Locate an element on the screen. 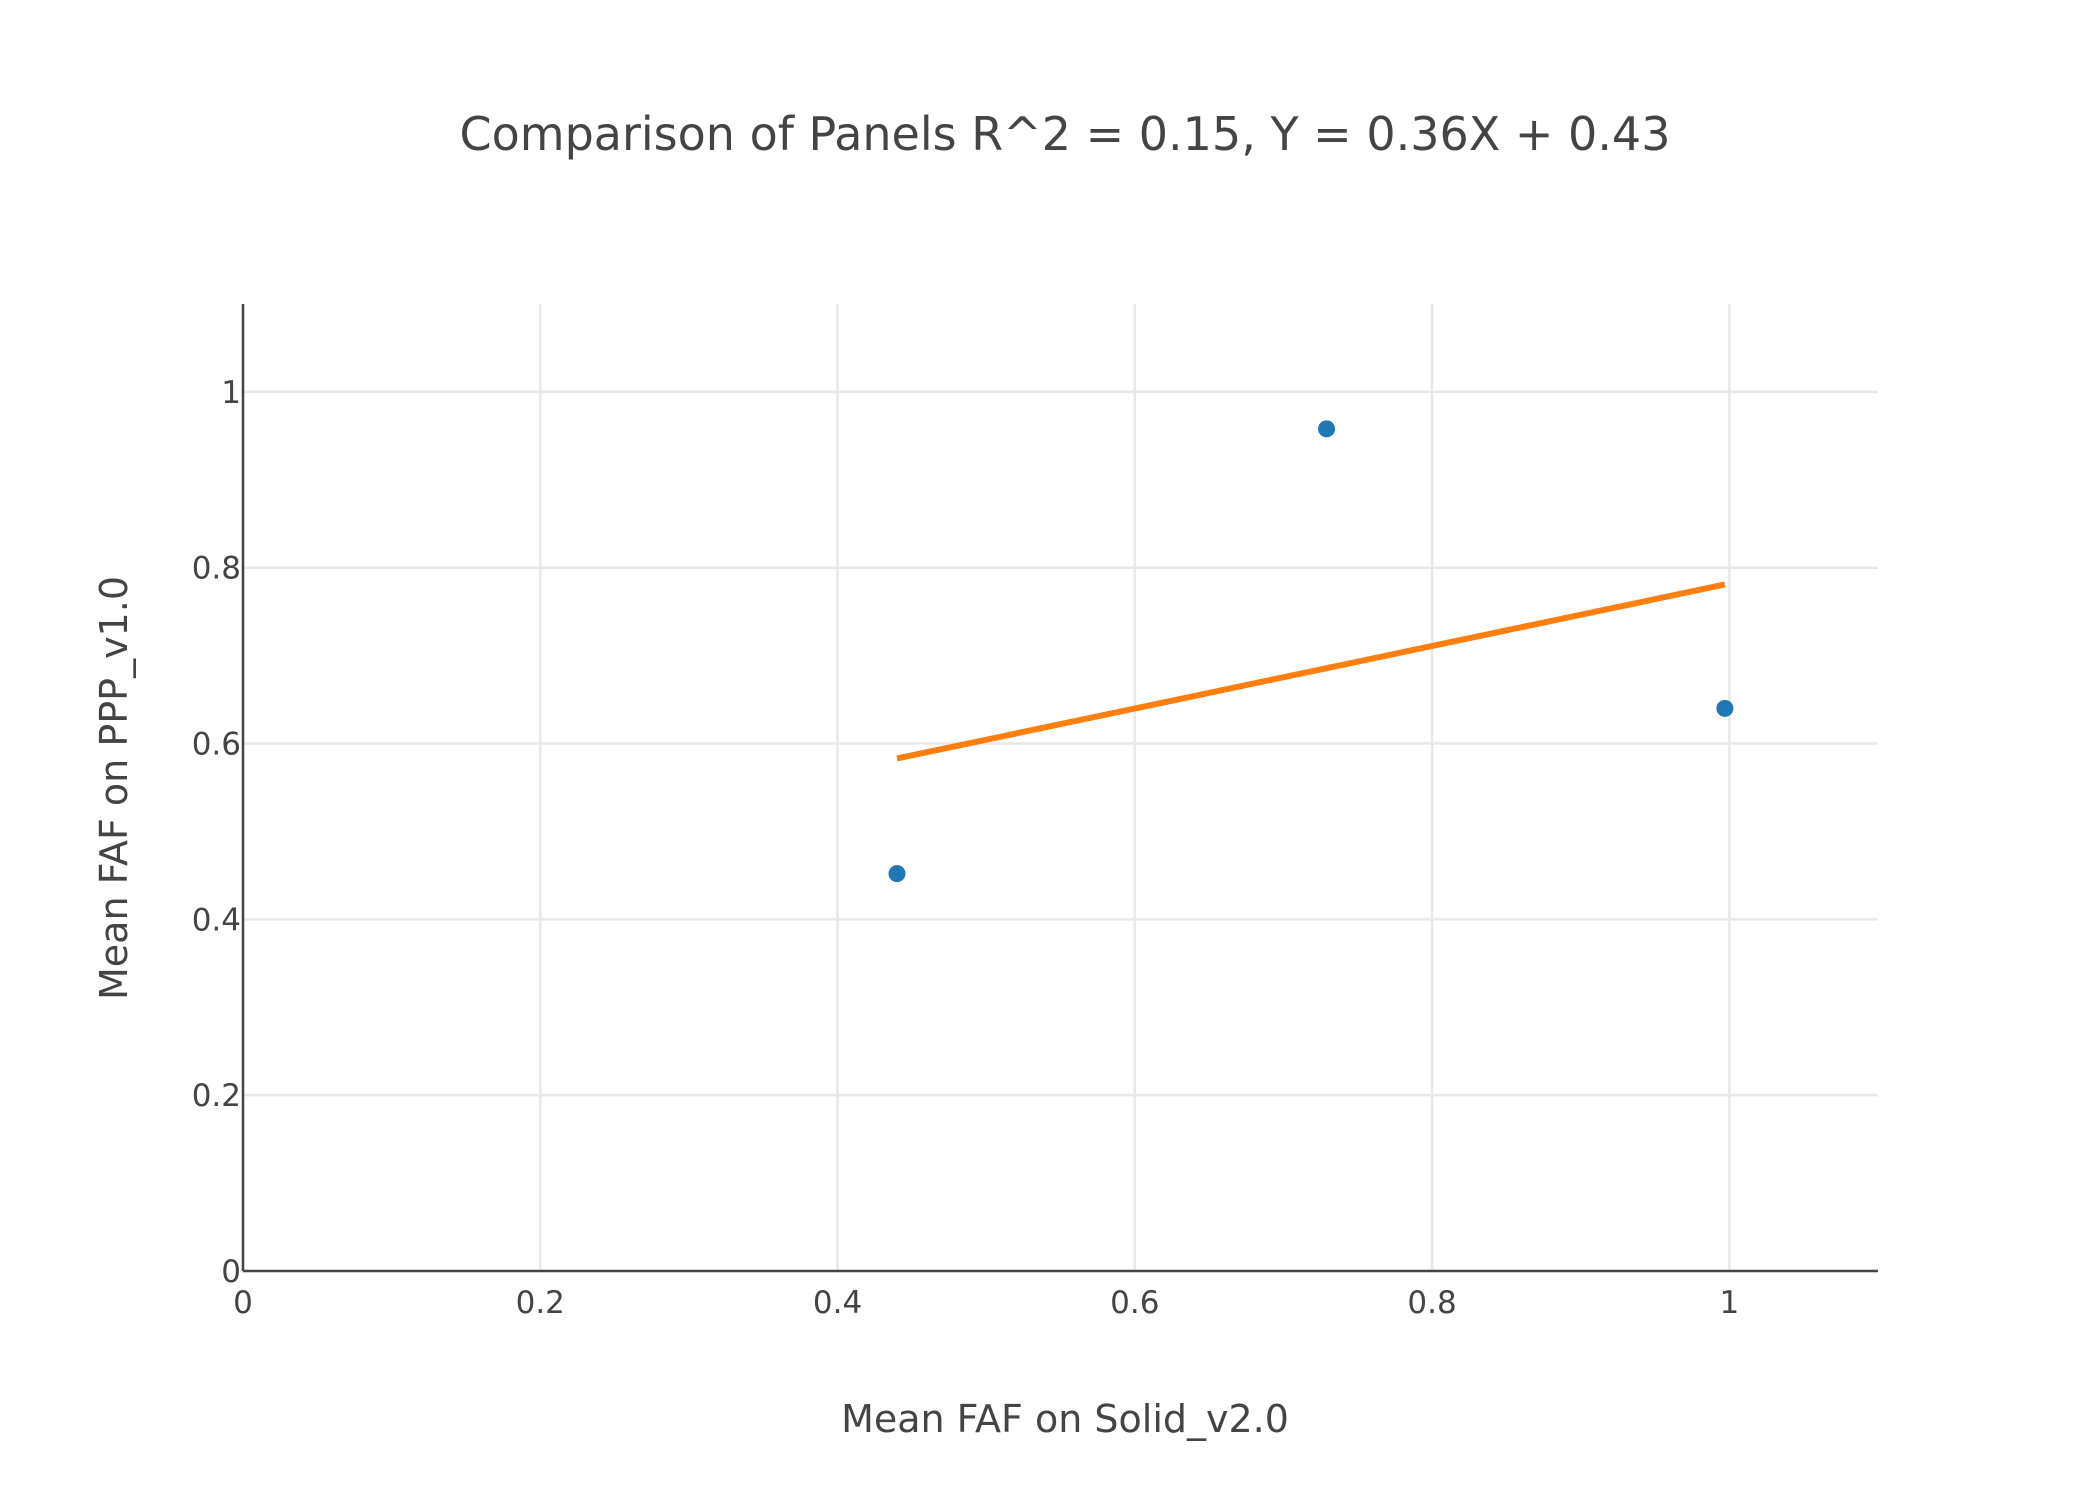 The width and height of the screenshot is (2100, 1500). x-tick-label: 0.8 is located at coordinates (1431, 1303).